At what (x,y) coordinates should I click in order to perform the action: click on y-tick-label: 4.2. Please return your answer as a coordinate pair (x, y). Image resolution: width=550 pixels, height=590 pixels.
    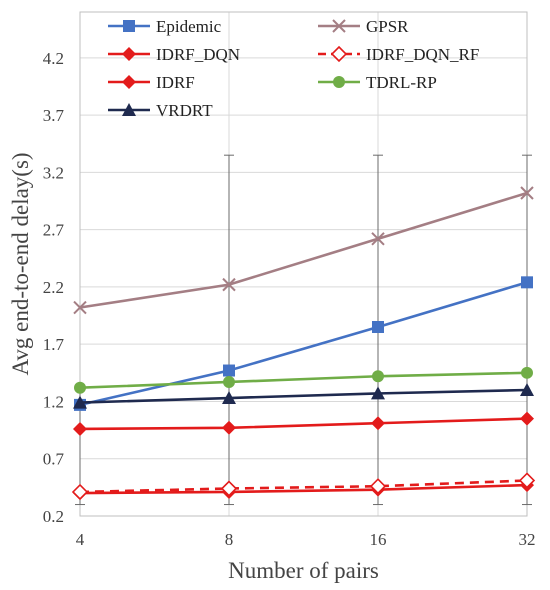
    Looking at the image, I should click on (53, 58).